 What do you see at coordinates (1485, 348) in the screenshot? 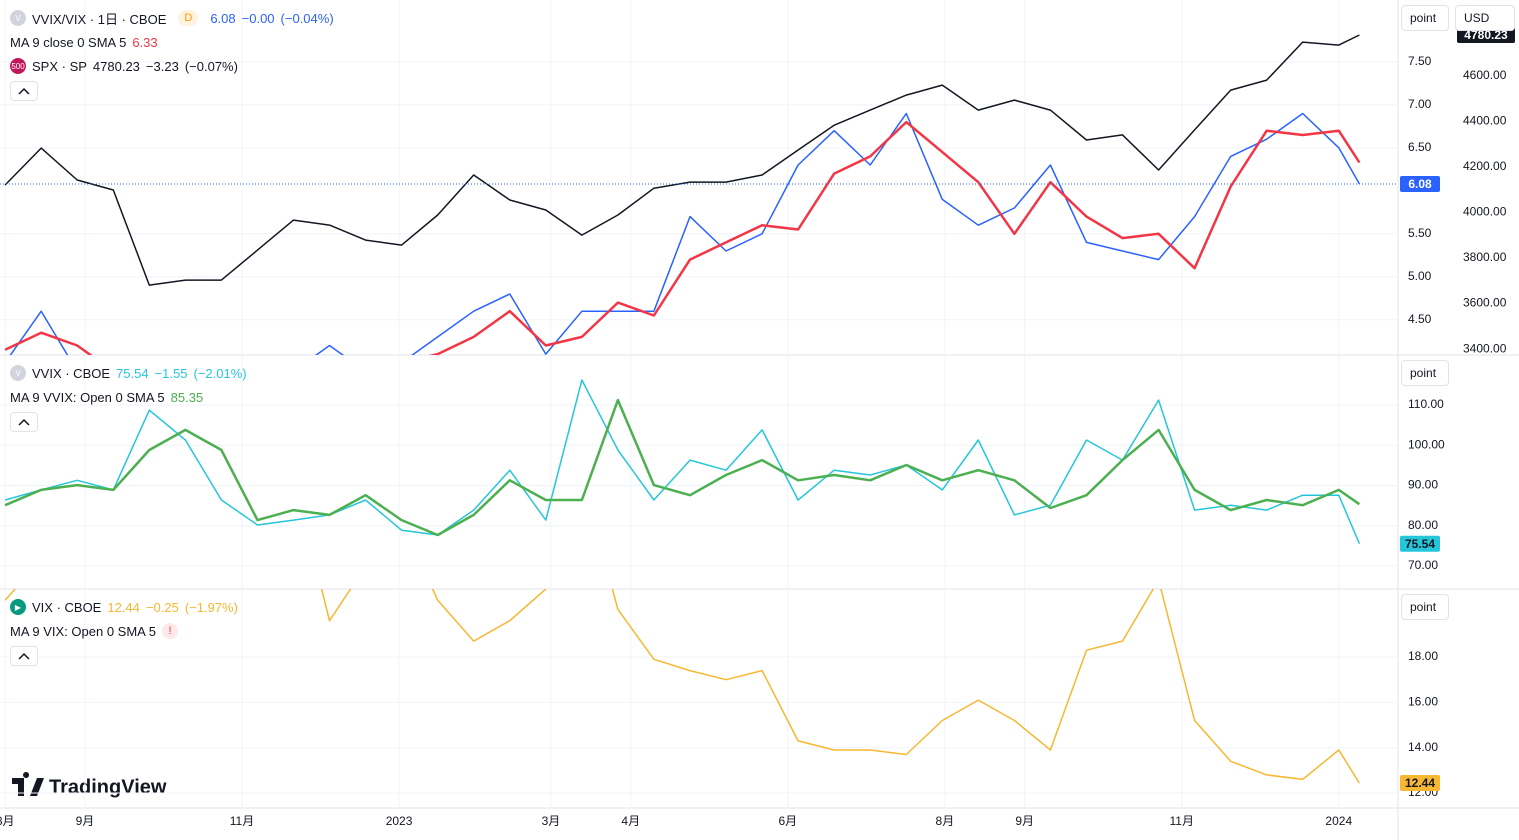
I see `y-tick-label: 3400.00` at bounding box center [1485, 348].